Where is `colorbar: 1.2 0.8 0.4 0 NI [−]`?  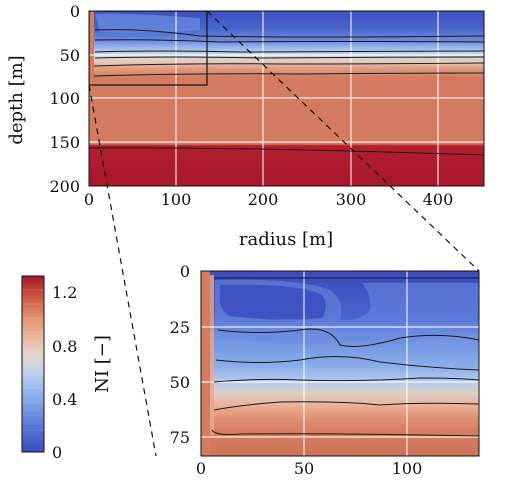
colorbar: 1.2 0.8 0.4 0 NI [−] is located at coordinates (67, 368).